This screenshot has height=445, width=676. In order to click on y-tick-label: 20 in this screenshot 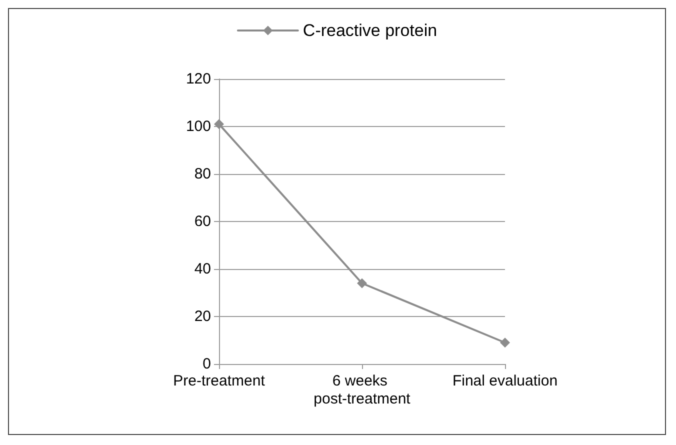, I will do `click(202, 316)`.